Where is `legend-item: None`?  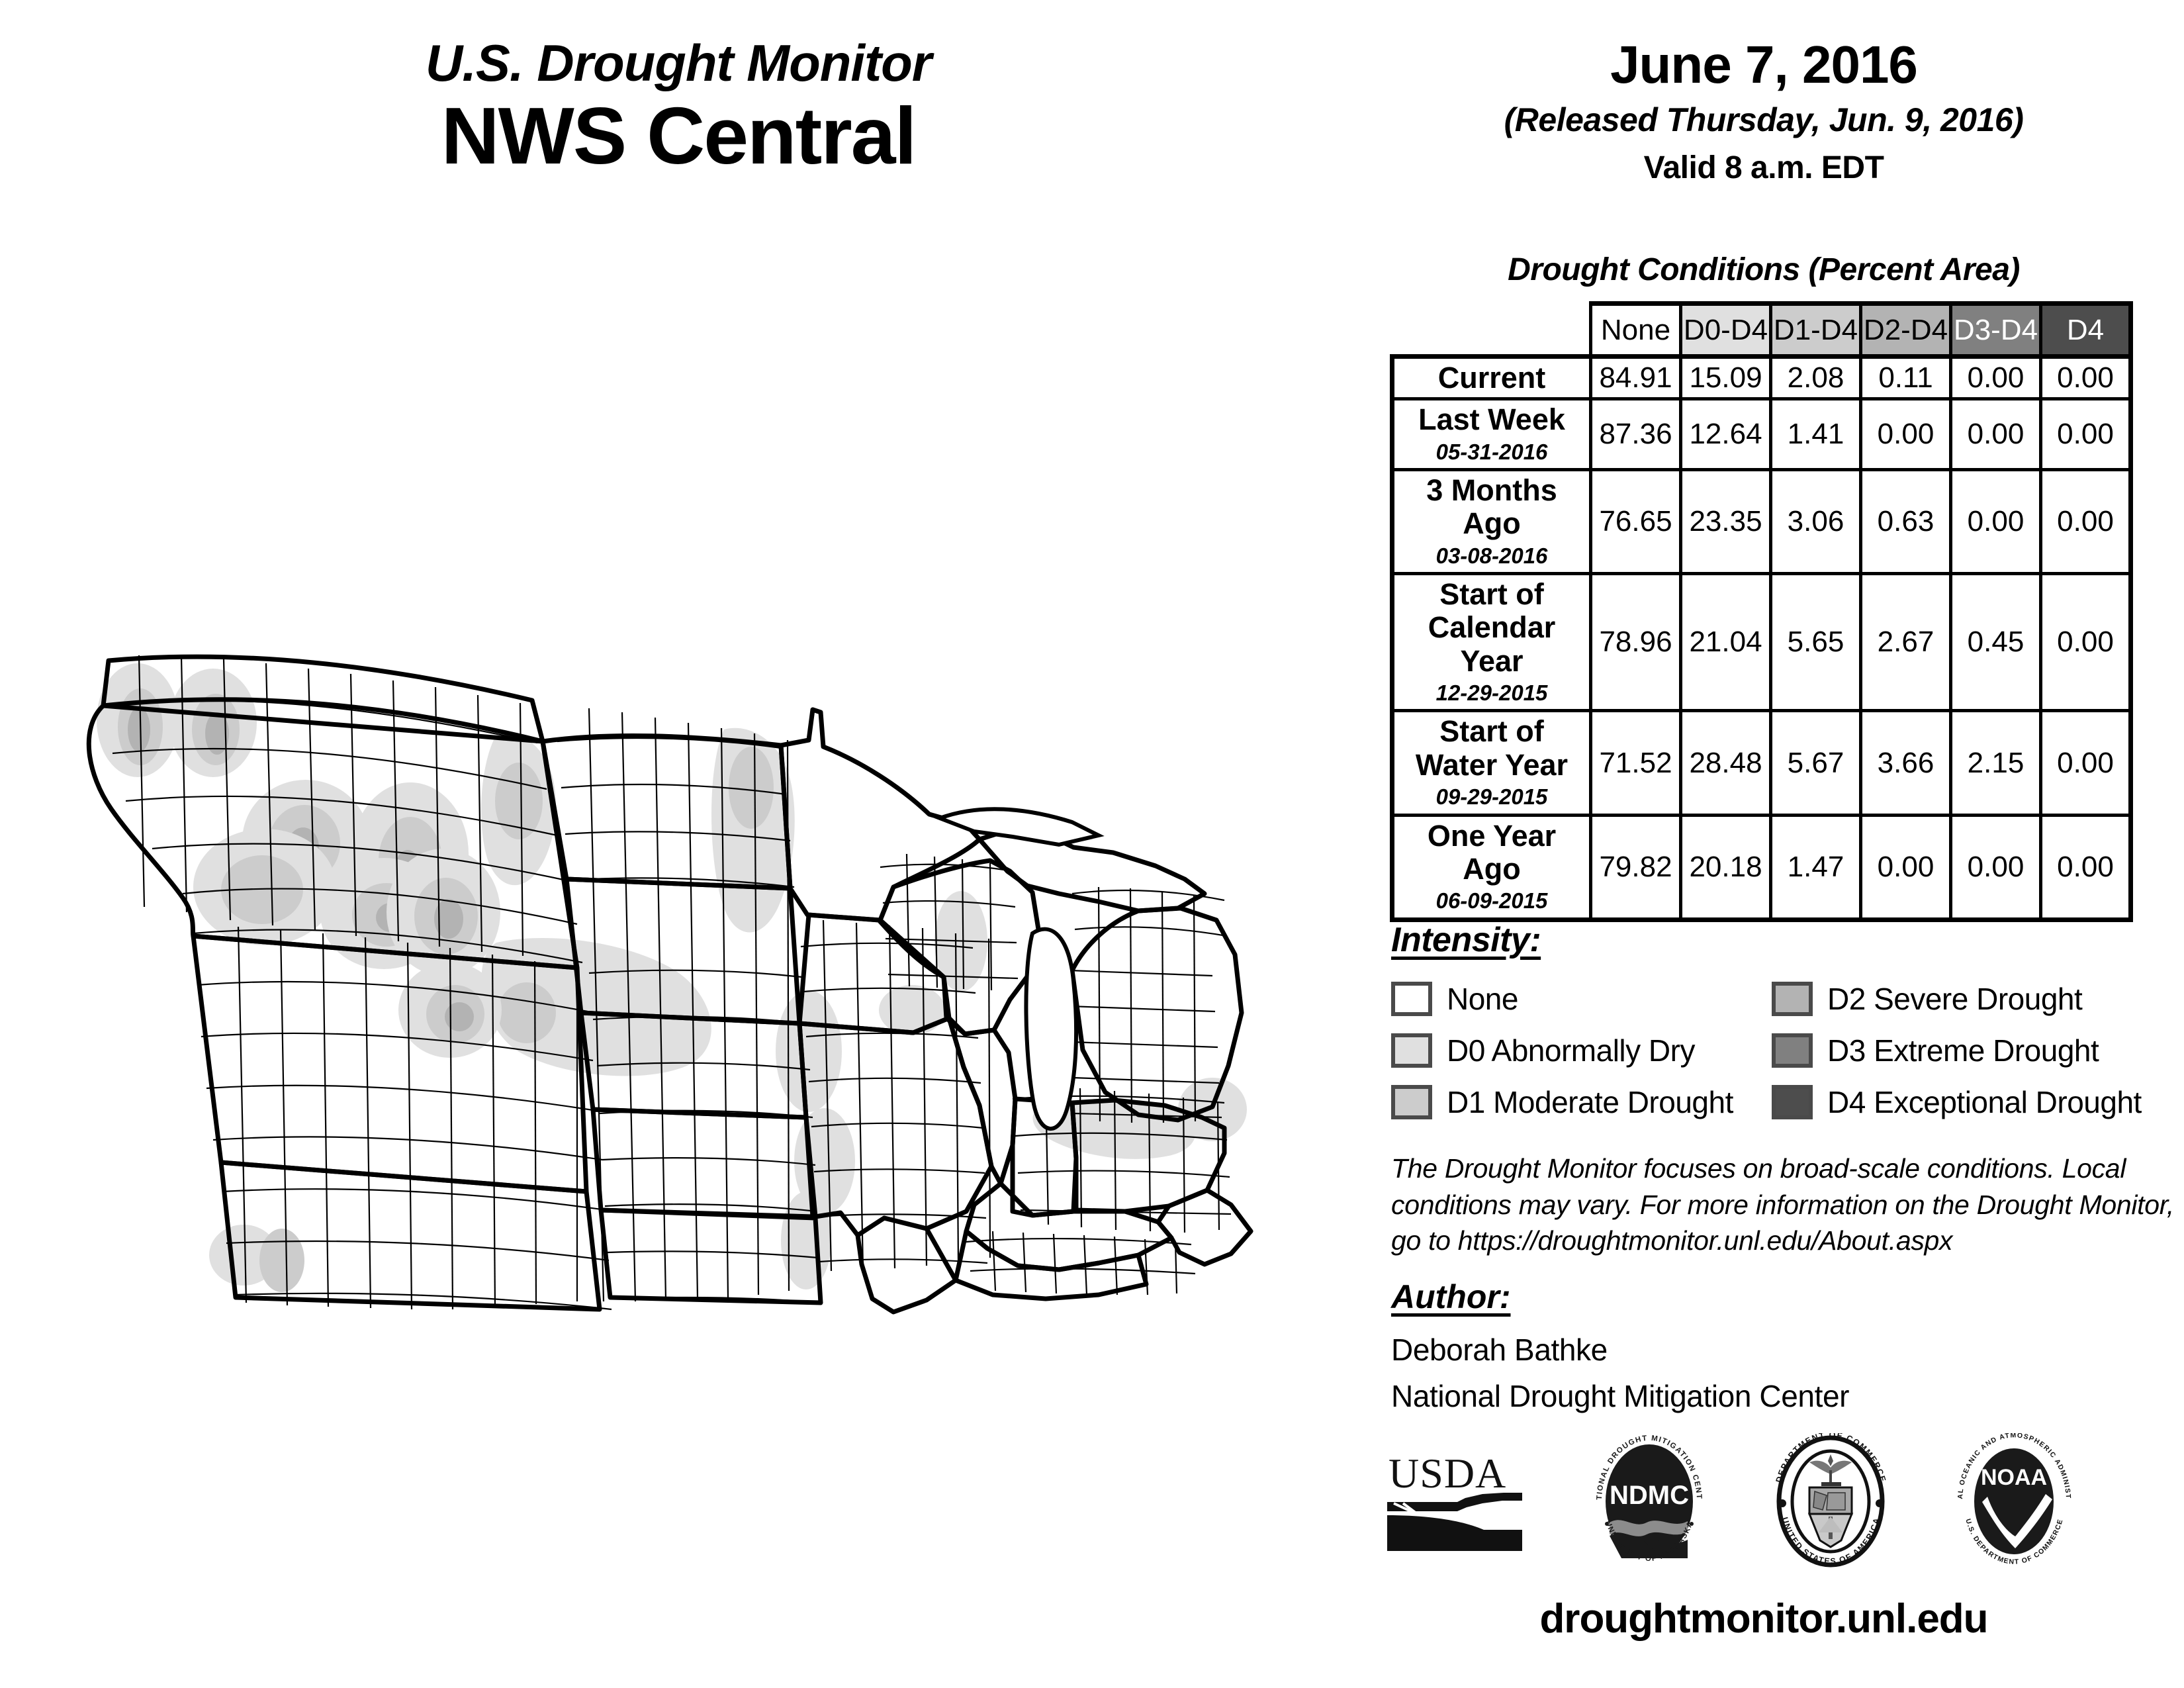
legend-item: None is located at coordinates (1581, 999).